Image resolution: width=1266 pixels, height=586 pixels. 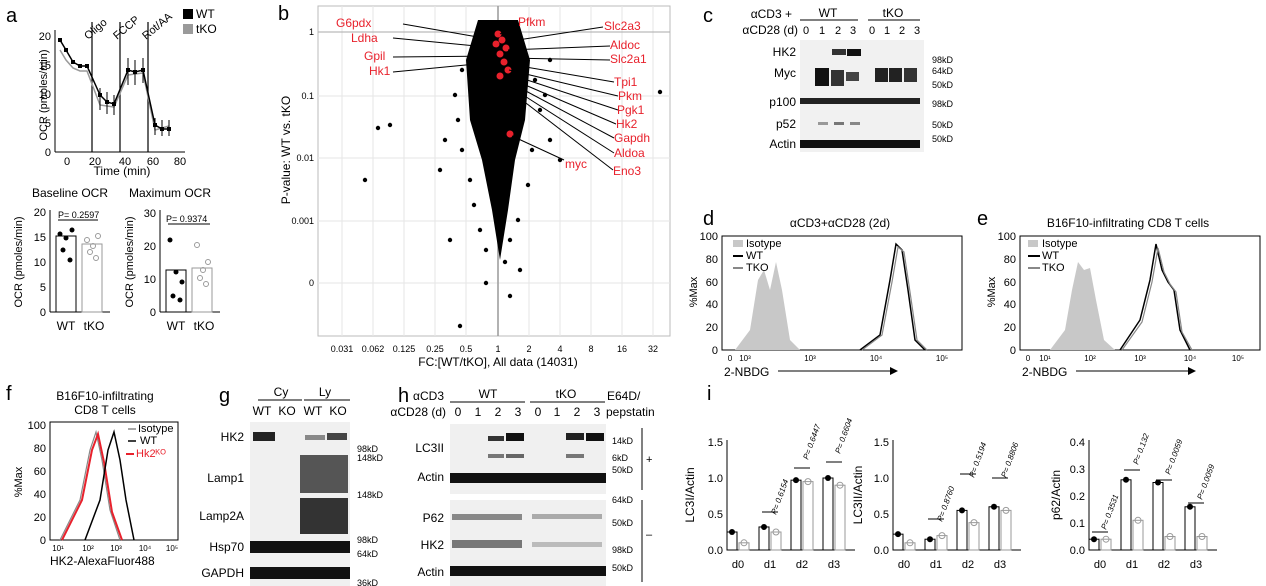 I want to click on d-legend-tko: TKO, so click(x=757, y=268).